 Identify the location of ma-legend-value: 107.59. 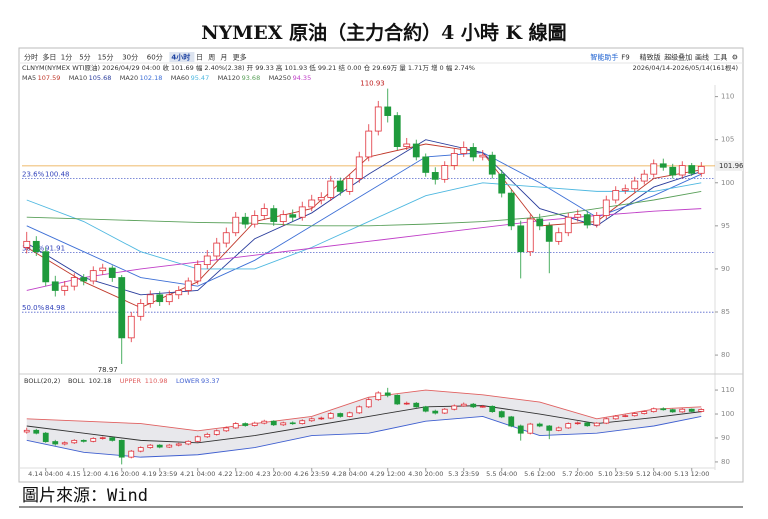
(49, 78).